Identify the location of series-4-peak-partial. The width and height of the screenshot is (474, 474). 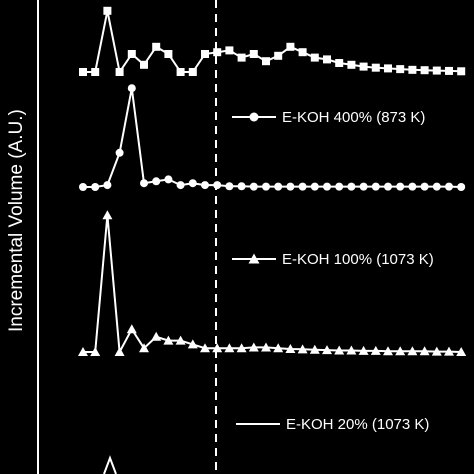
(110, 464).